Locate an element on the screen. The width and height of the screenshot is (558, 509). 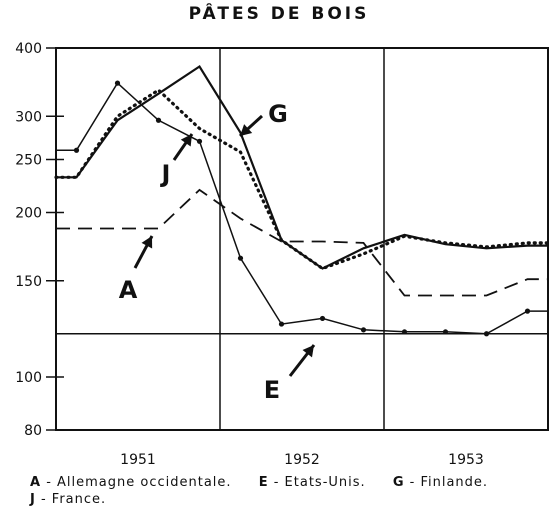
legend-row: J - France. is located at coordinates (270, 499).